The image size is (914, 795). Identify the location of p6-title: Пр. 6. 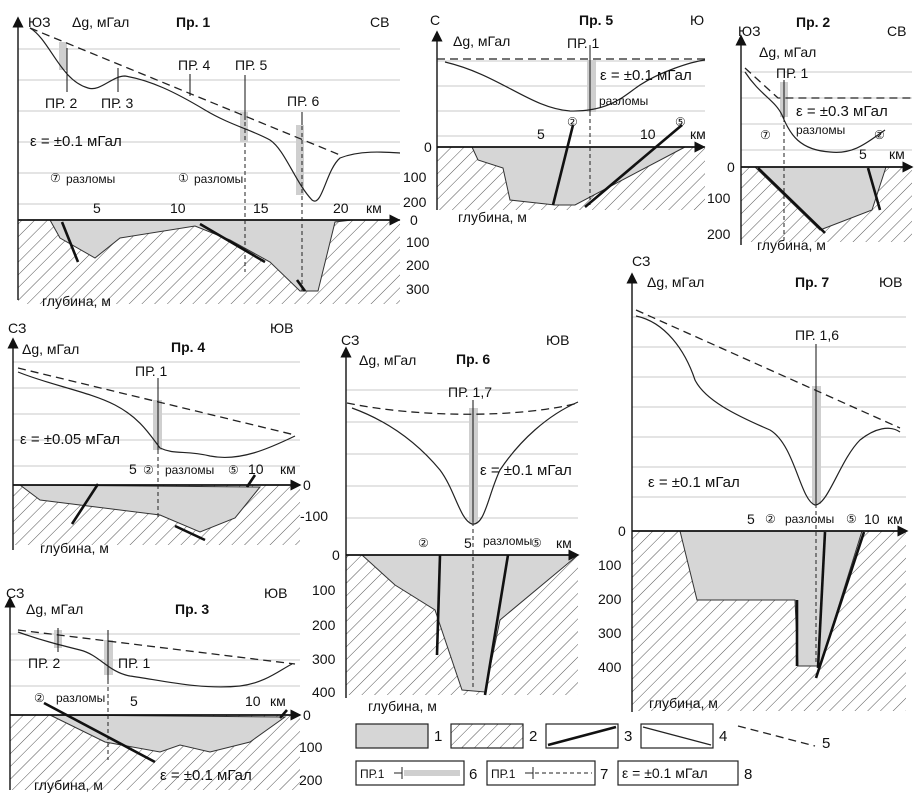
(473, 359).